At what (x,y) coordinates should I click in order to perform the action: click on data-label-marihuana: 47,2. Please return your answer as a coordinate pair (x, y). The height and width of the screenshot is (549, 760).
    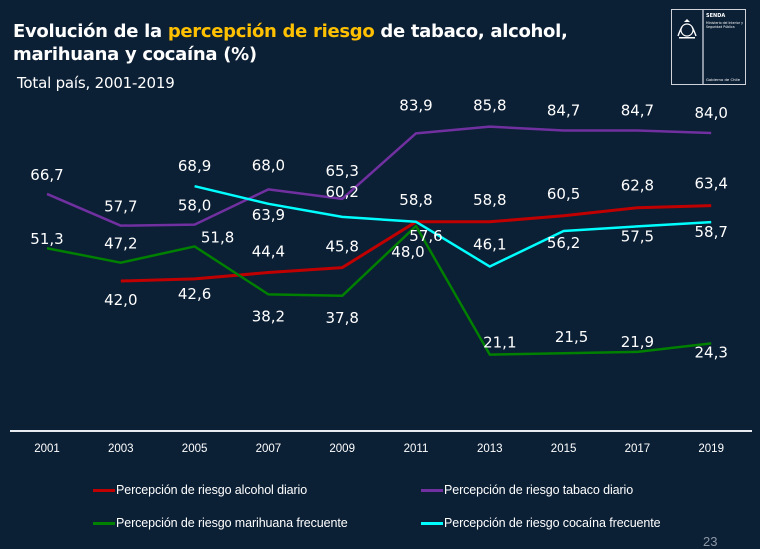
    Looking at the image, I should click on (120, 244).